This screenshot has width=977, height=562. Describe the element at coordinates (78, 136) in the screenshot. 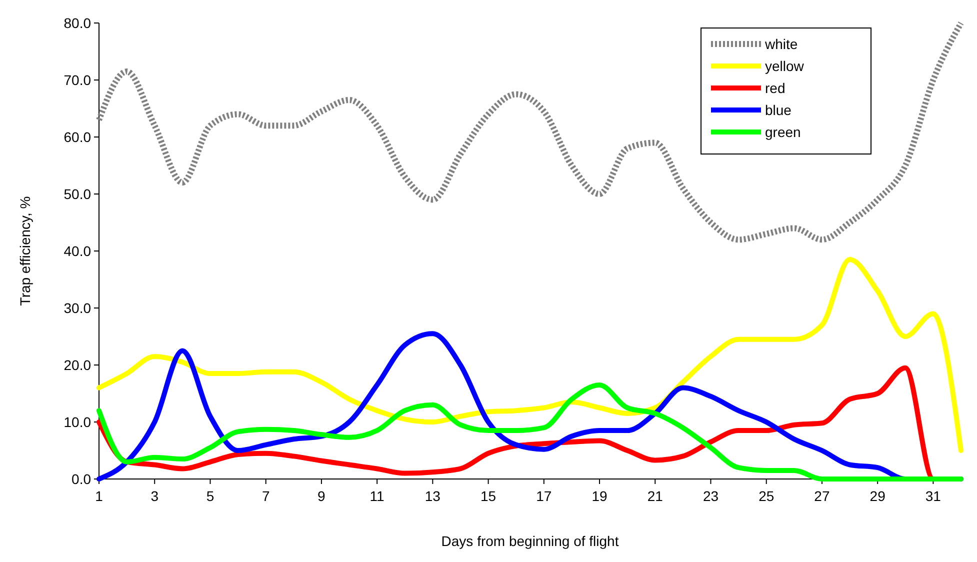

I see `y-tick-label: 60.0` at that location.